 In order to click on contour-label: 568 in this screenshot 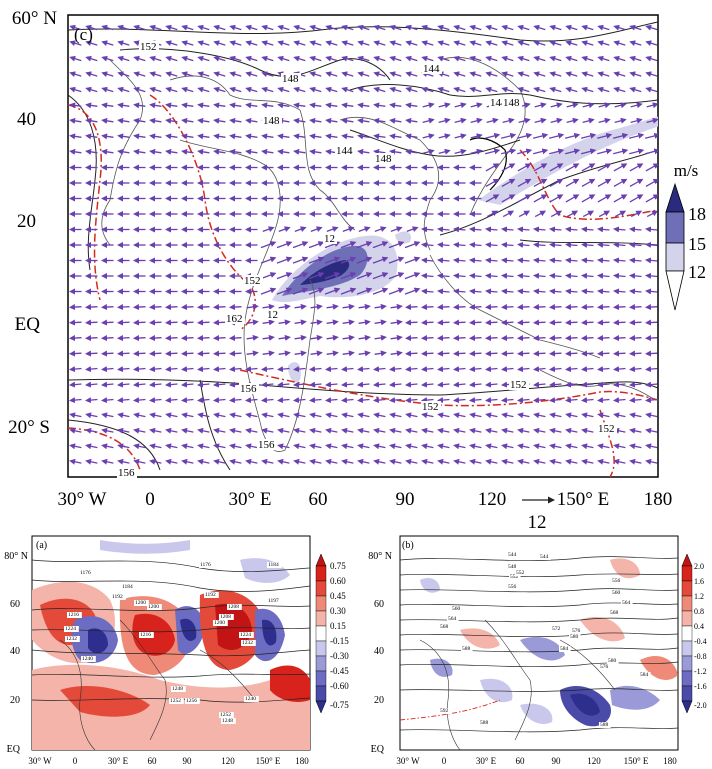, I will do `click(614, 613)`.